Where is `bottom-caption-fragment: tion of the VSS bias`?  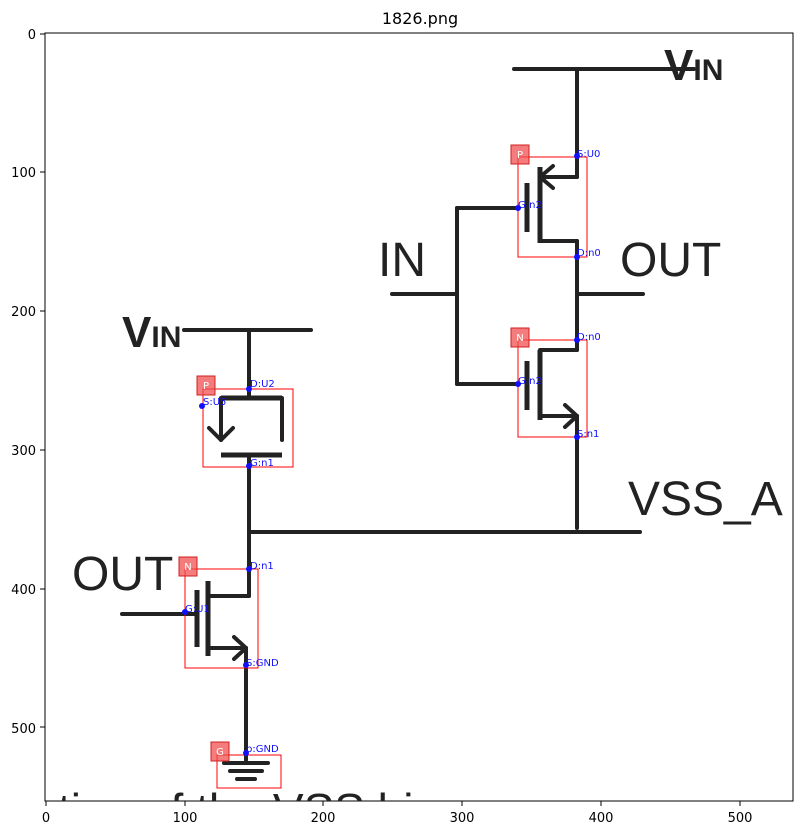 bottom-caption-fragment: tion of the VSS bias is located at coordinates (260, 810).